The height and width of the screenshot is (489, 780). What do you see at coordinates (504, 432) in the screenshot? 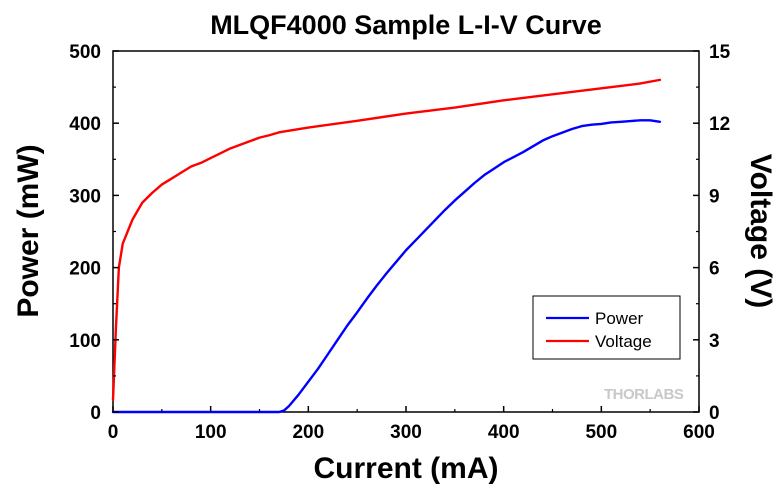
I see `x-tick-label: 400` at bounding box center [504, 432].